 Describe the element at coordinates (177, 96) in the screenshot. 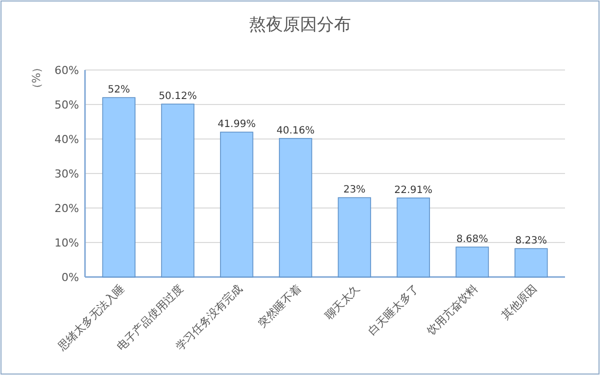

I see `data-label: 50.12%` at that location.